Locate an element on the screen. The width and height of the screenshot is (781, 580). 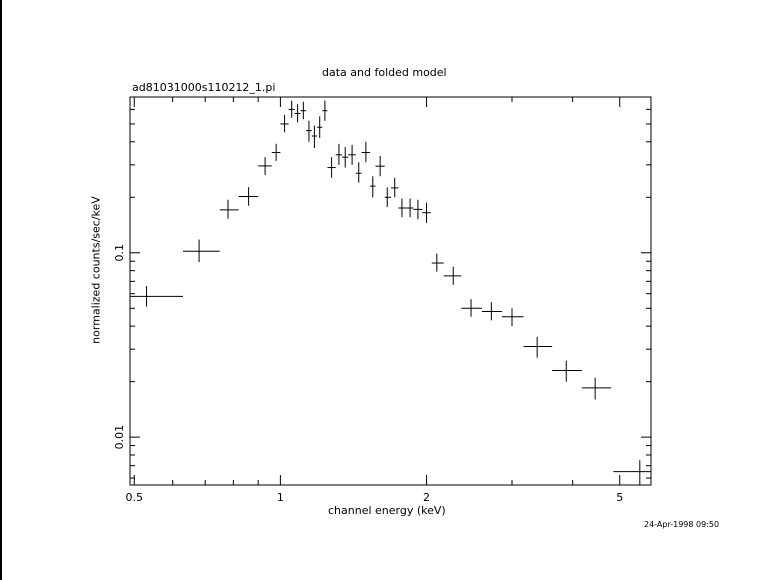
timestamp: 24-Apr-1998 09:50 is located at coordinates (682, 524).